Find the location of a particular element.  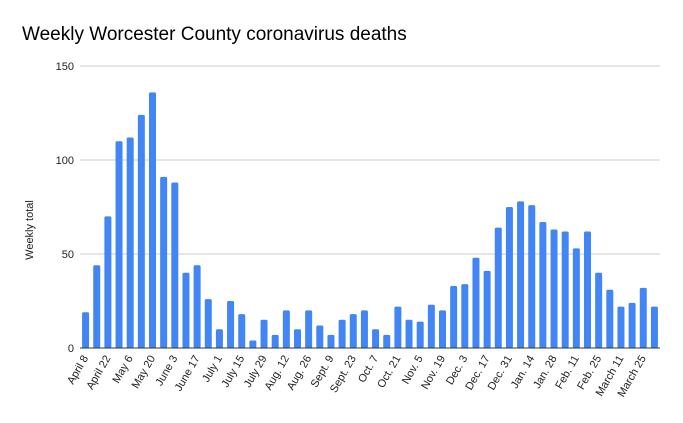

y-tick-label: 50 is located at coordinates (68, 255).